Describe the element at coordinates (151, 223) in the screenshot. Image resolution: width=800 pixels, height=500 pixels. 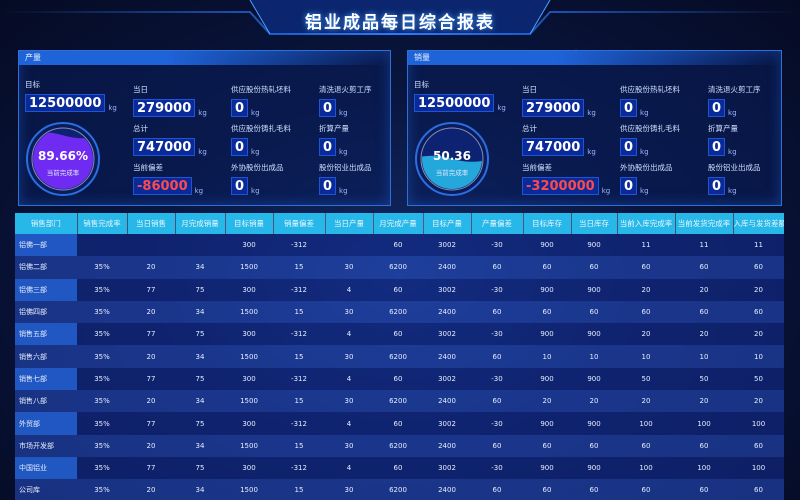
I see `column-header: 当日销售` at that location.